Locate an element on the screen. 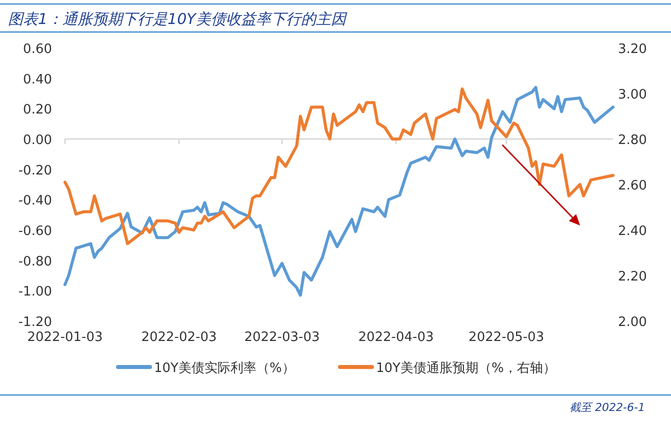 The height and width of the screenshot is (428, 671). x-tick-label: 2022-03-03 is located at coordinates (282, 337).